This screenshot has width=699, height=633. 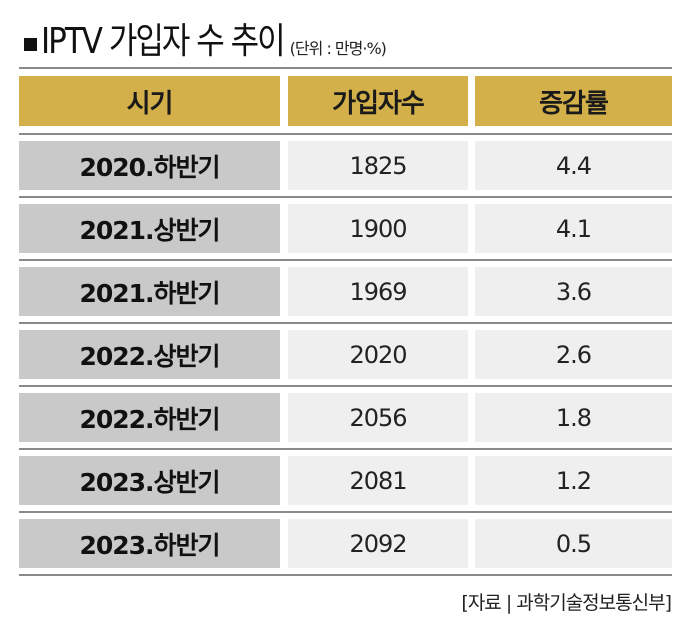 I want to click on period-cell: 2023.하반기, so click(x=149, y=543).